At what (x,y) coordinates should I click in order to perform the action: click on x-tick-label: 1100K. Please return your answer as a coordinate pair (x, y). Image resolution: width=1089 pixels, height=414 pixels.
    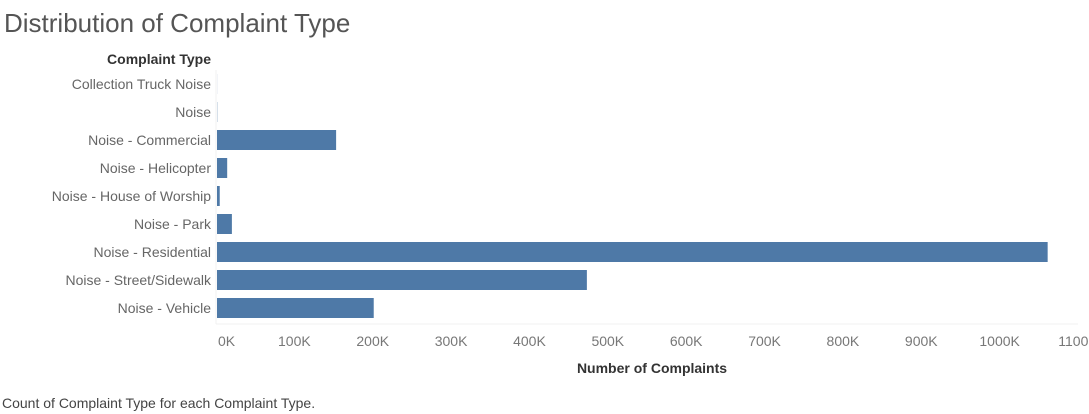
    Looking at the image, I should click on (1073, 341).